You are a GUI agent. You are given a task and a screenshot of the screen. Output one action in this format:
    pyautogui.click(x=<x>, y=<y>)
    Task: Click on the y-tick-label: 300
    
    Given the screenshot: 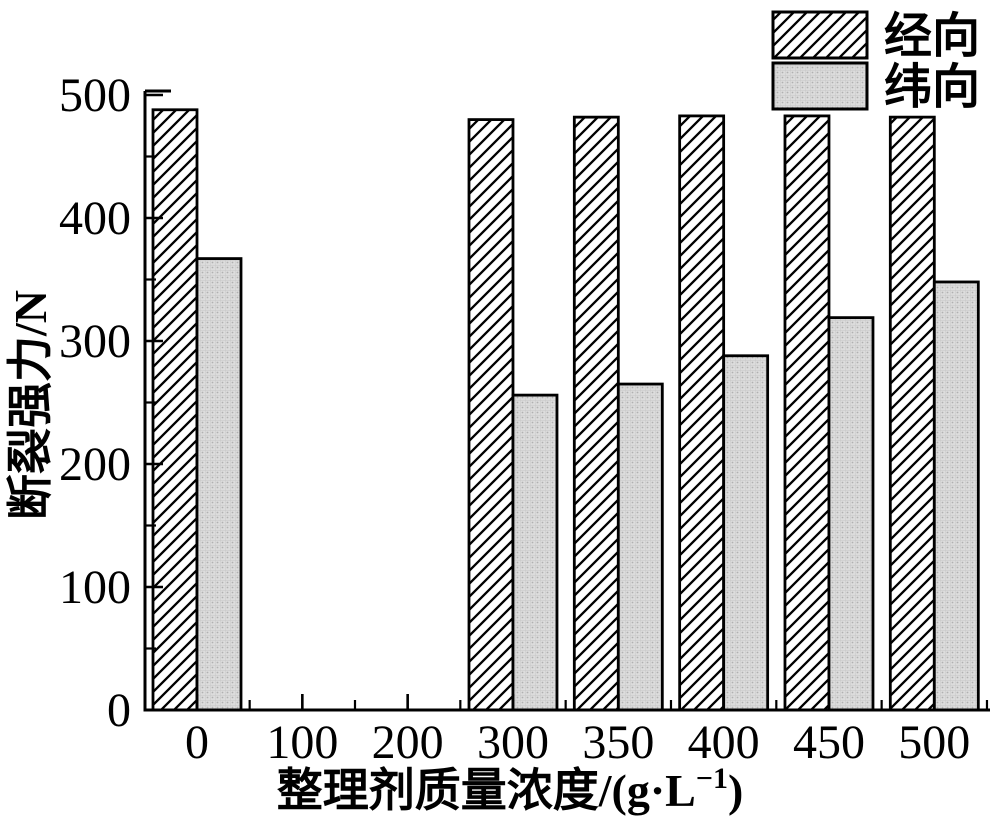 What is the action you would take?
    pyautogui.click(x=95, y=341)
    